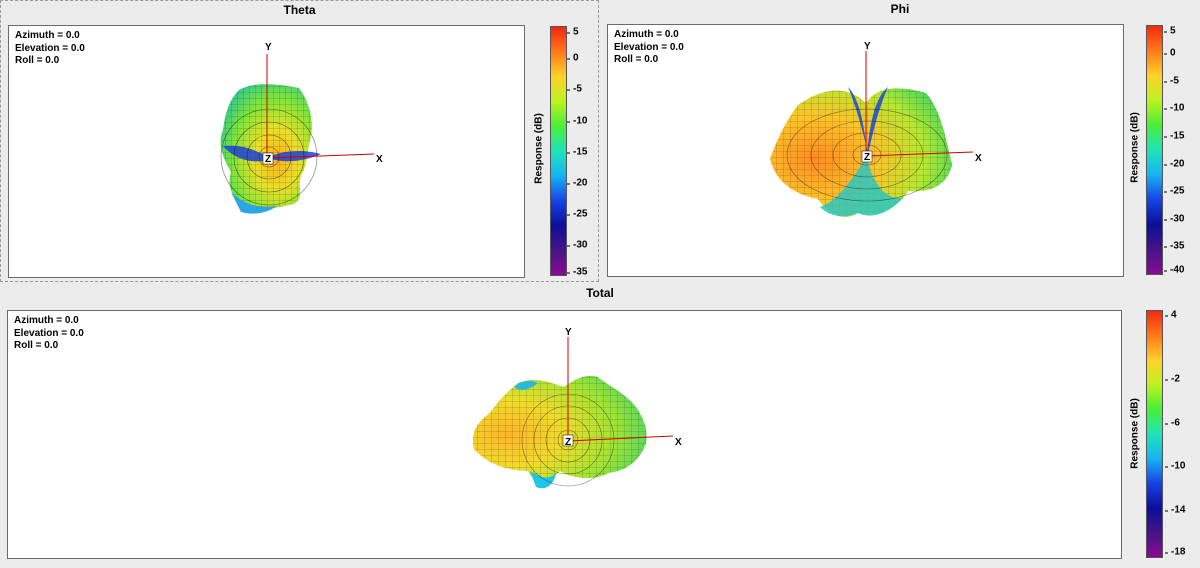 The height and width of the screenshot is (568, 1200). What do you see at coordinates (268, 47) in the screenshot?
I see `theta-y-axis-label: Y` at bounding box center [268, 47].